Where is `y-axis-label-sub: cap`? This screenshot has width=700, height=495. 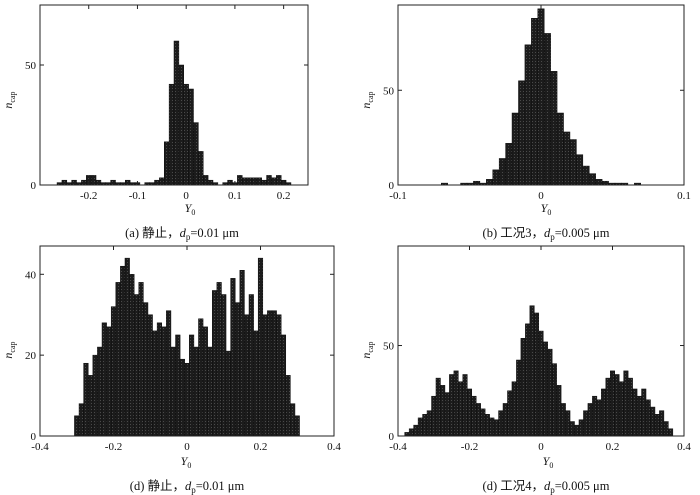 y-axis-label-sub: cap is located at coordinates (12, 96).